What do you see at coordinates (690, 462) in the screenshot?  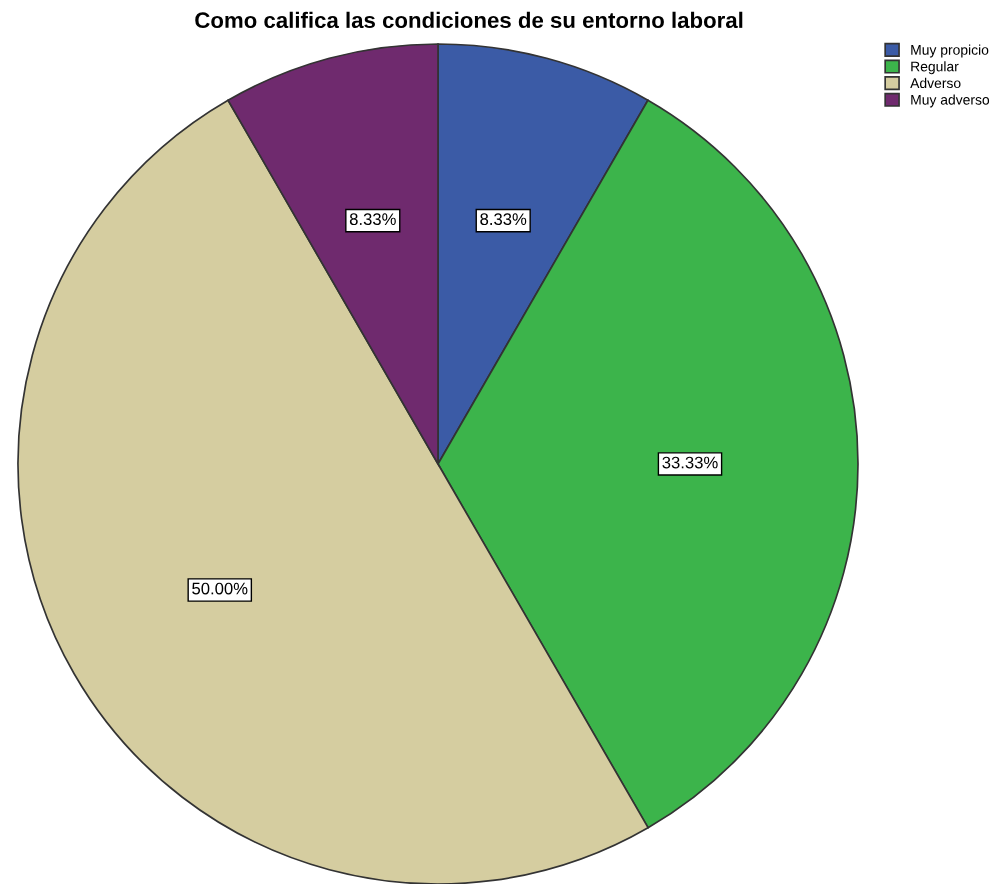 I see `data-label: 33.33%` at bounding box center [690, 462].